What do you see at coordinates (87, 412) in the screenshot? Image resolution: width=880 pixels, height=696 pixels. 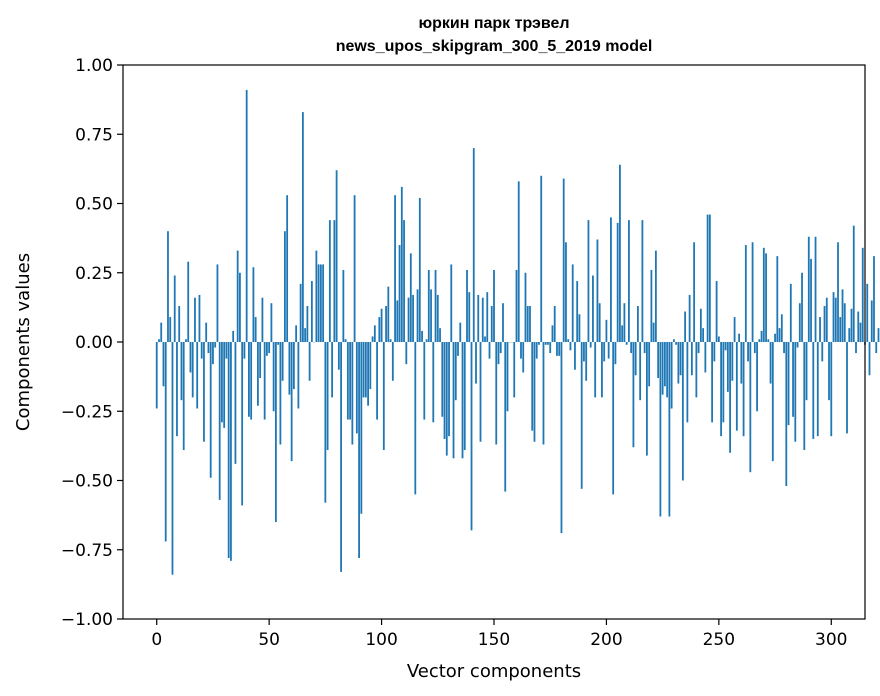 I see `y-tick-label: −0.25` at bounding box center [87, 412].